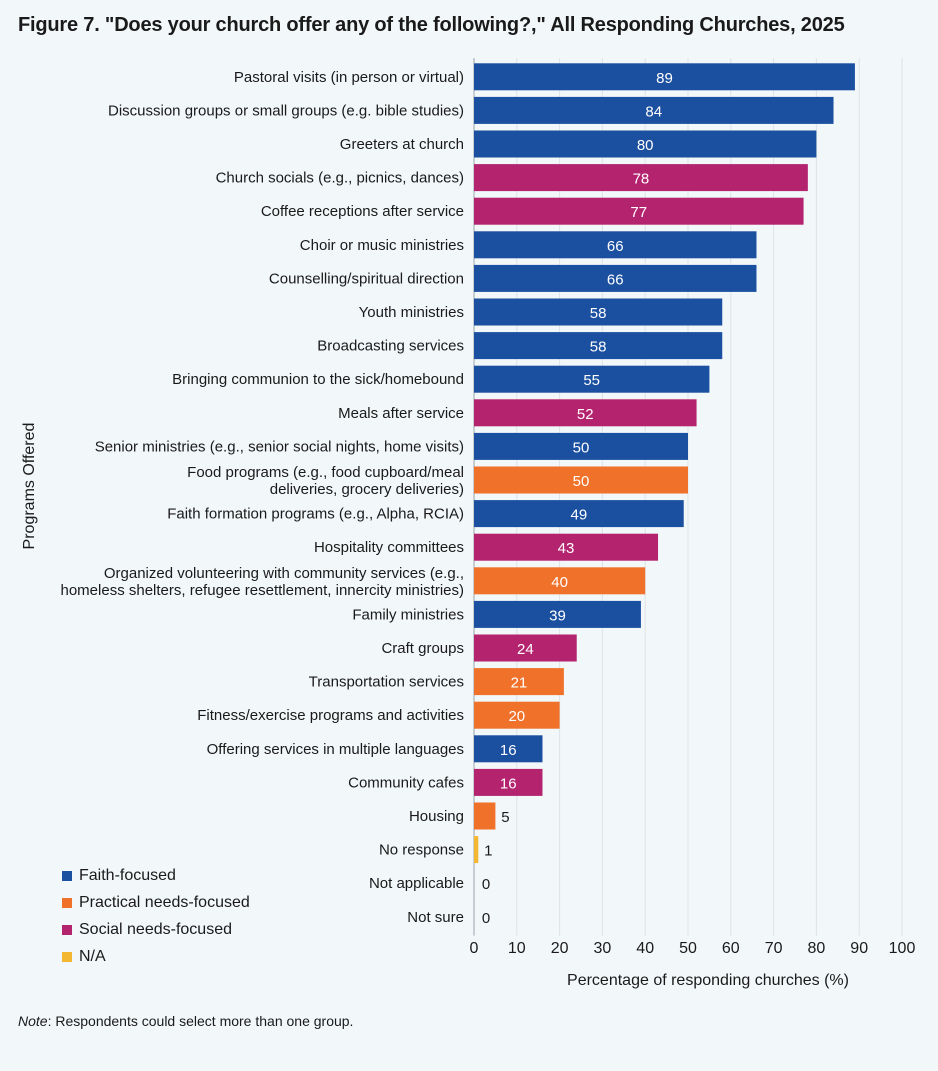  I want to click on value-label-18: 21, so click(519, 683).